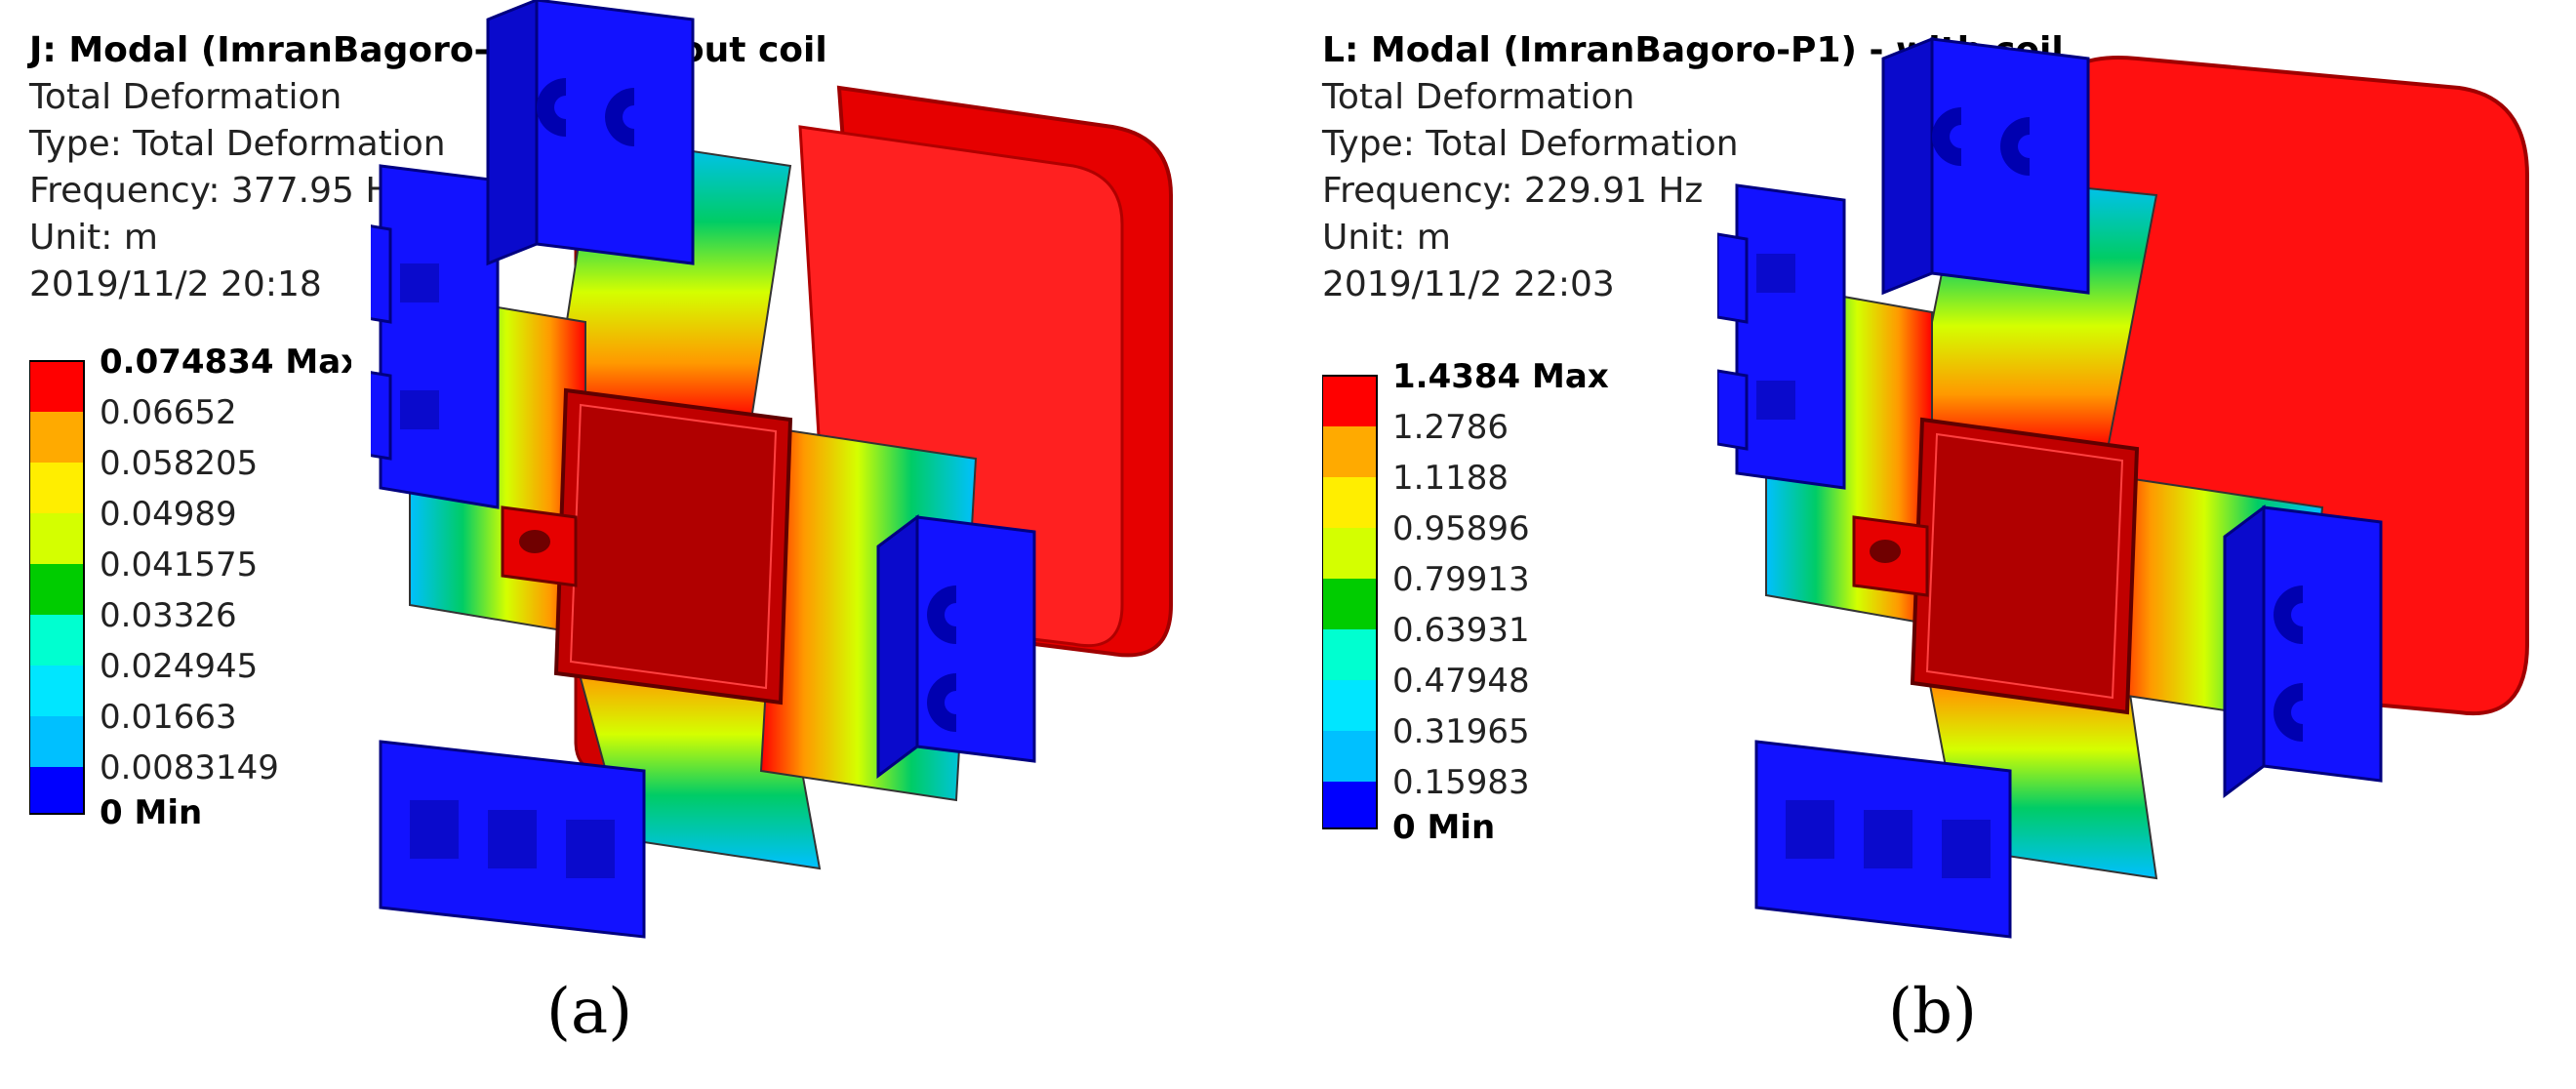 This screenshot has height=1089, width=2576. I want to click on panel-caption: (a), so click(589, 1012).